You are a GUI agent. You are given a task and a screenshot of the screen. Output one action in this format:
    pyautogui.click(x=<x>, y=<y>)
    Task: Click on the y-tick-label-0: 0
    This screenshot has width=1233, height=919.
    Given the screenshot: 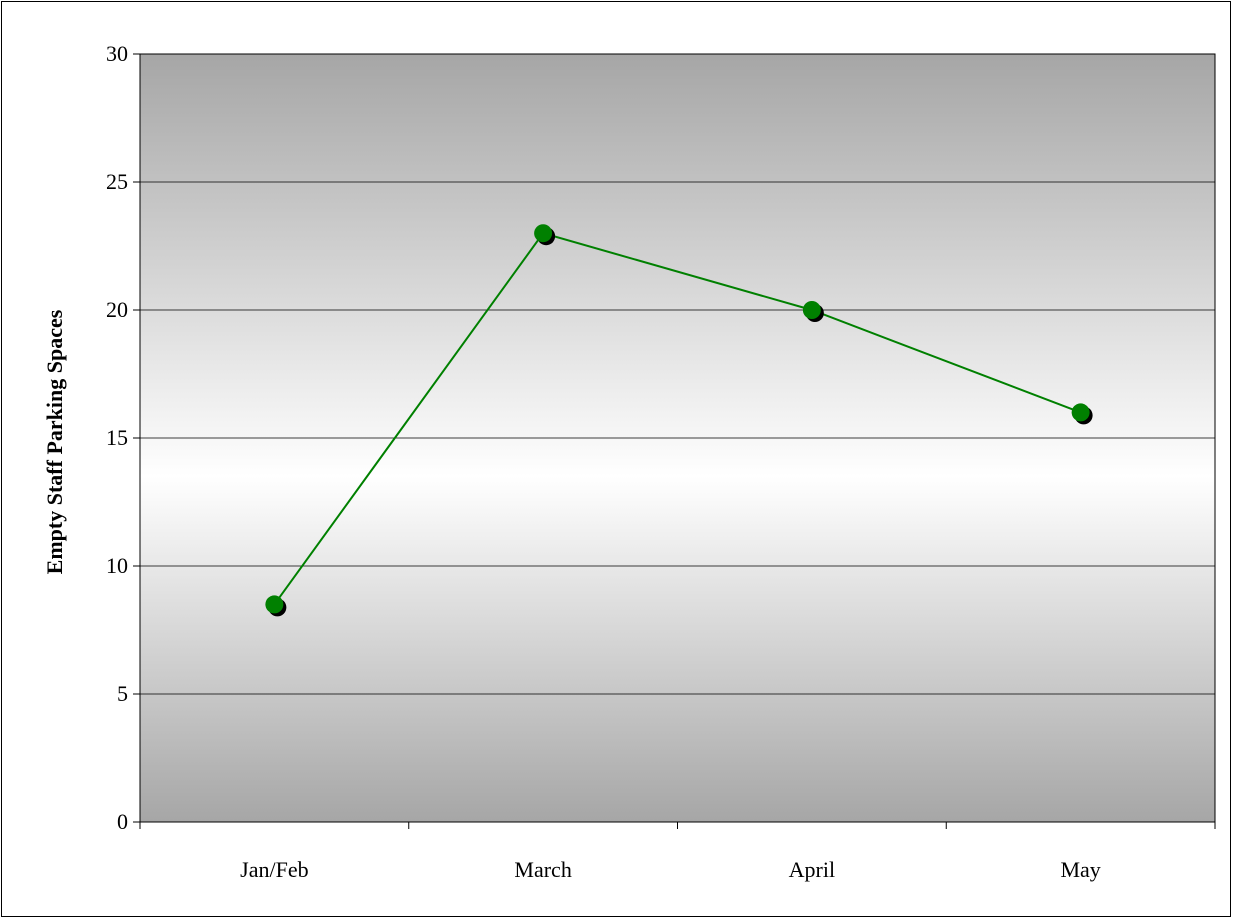 What is the action you would take?
    pyautogui.click(x=122, y=821)
    